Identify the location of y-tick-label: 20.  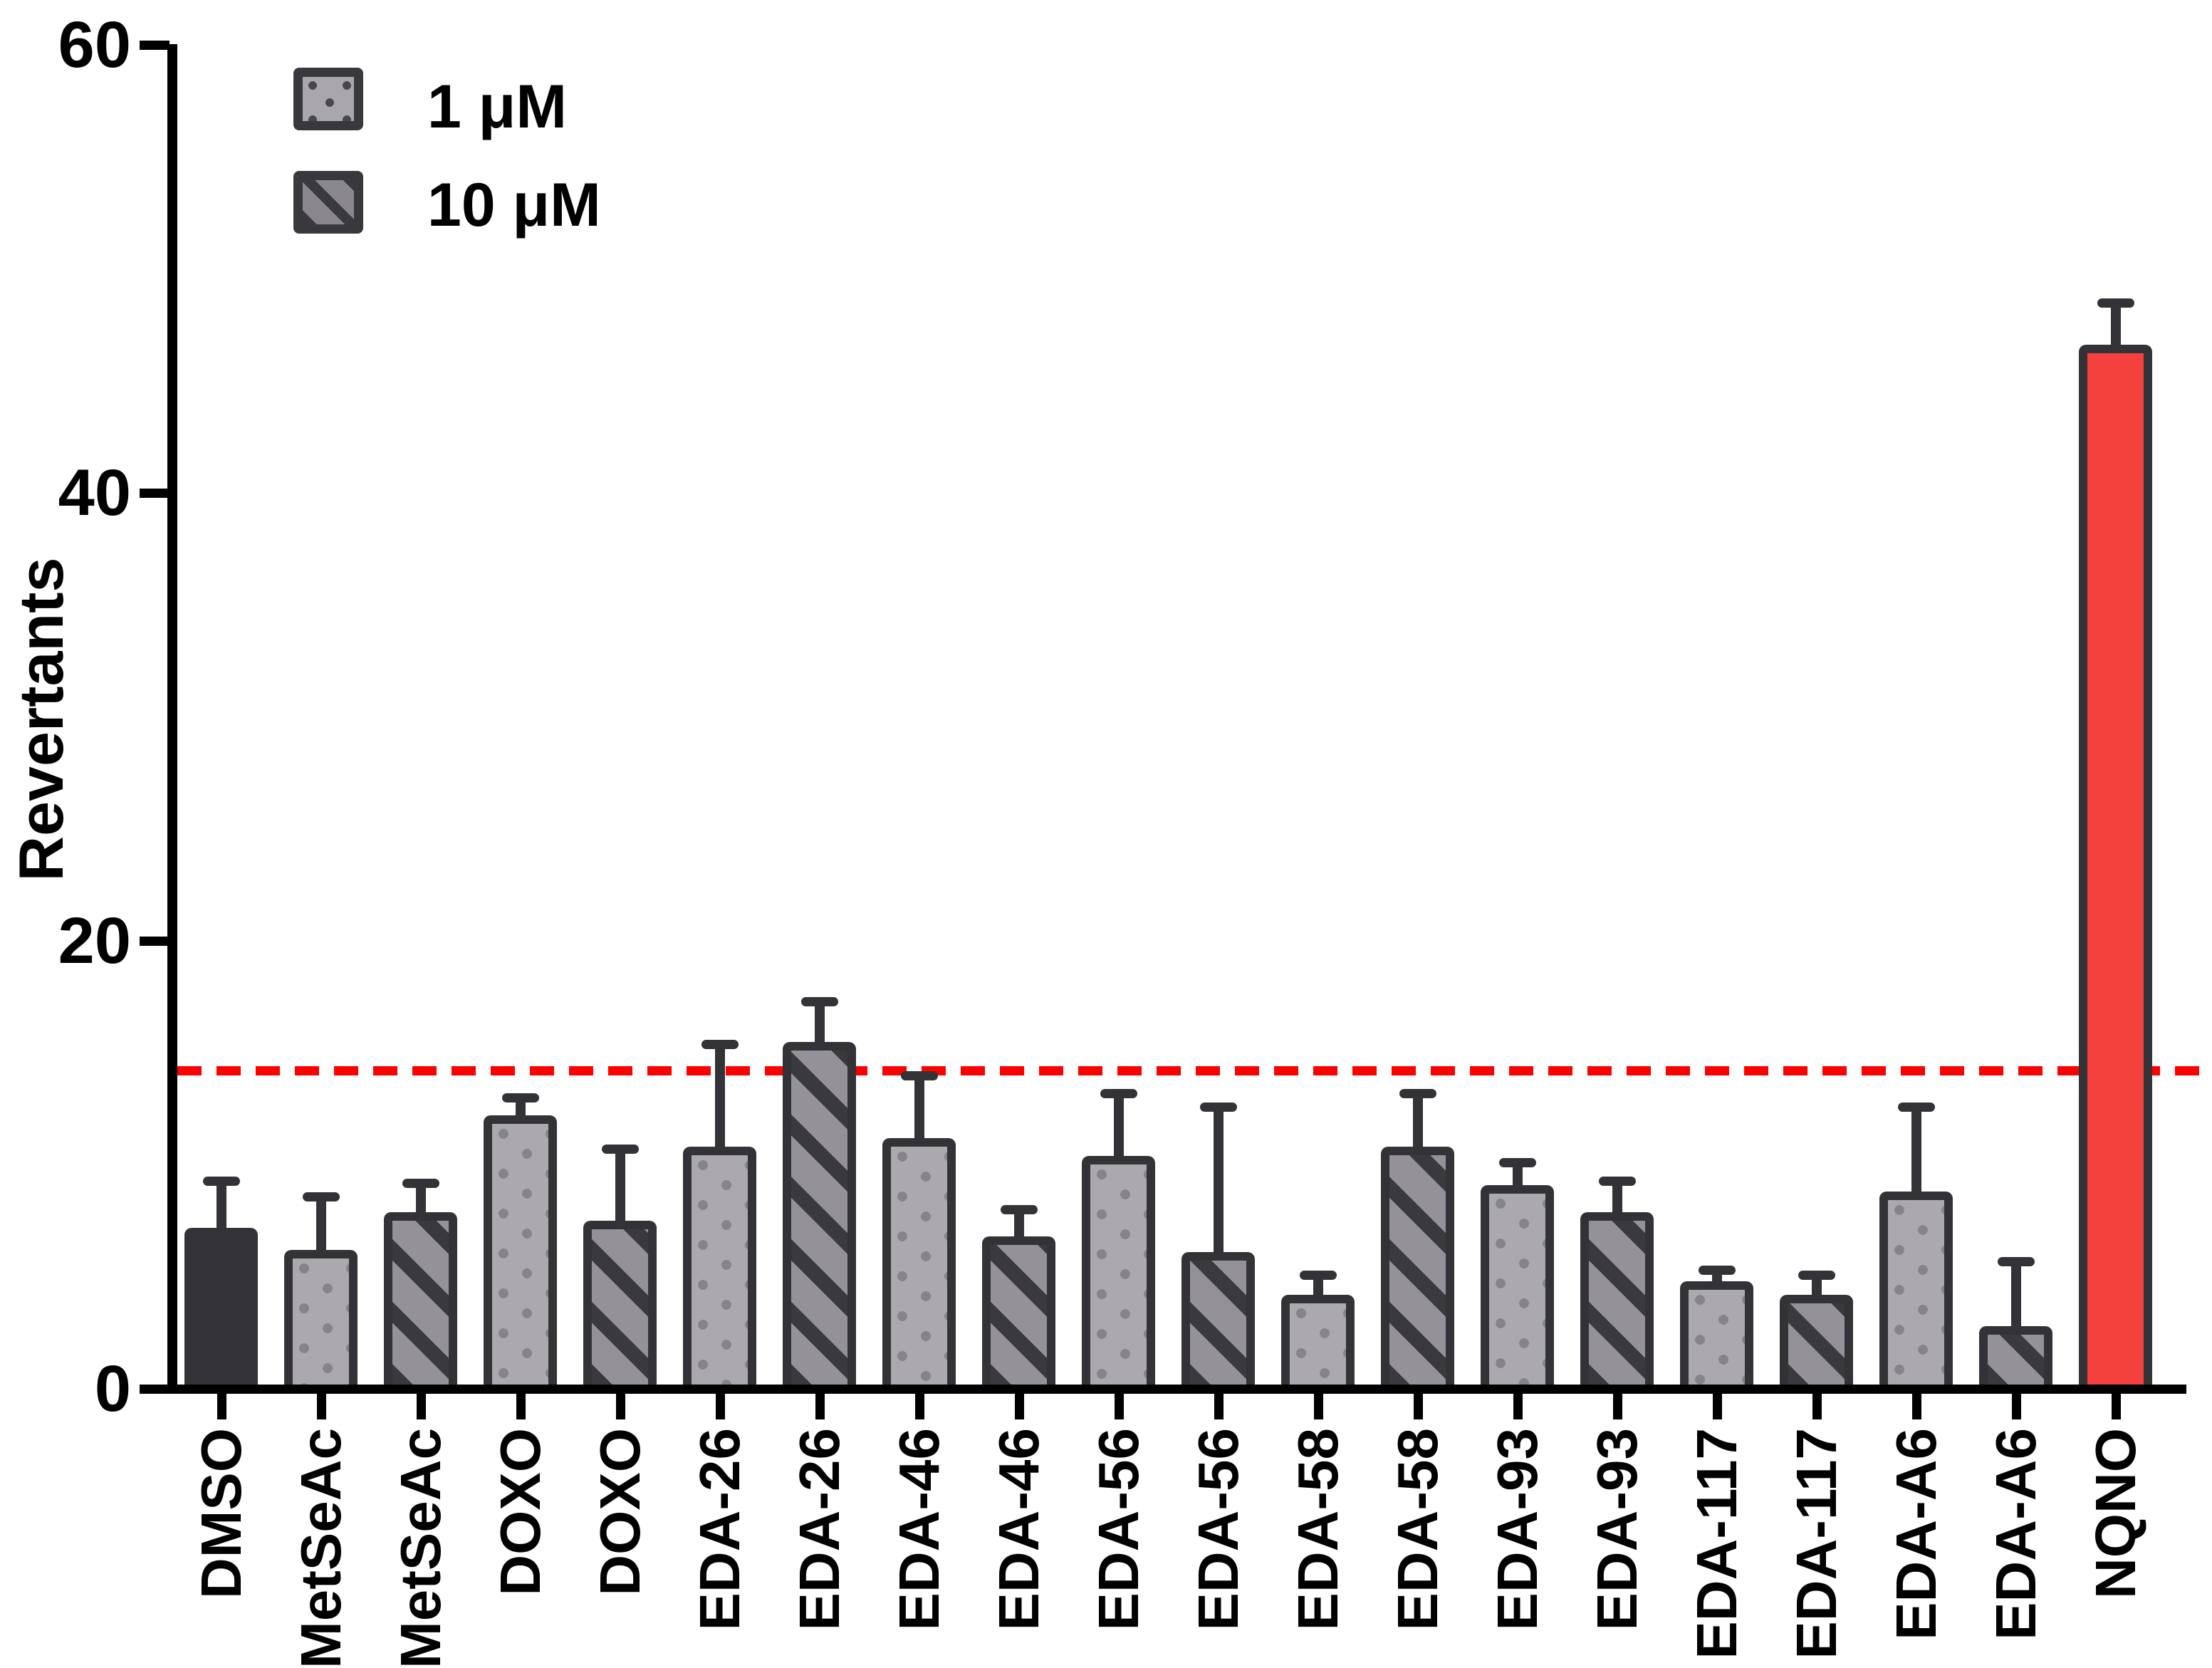
(94, 941).